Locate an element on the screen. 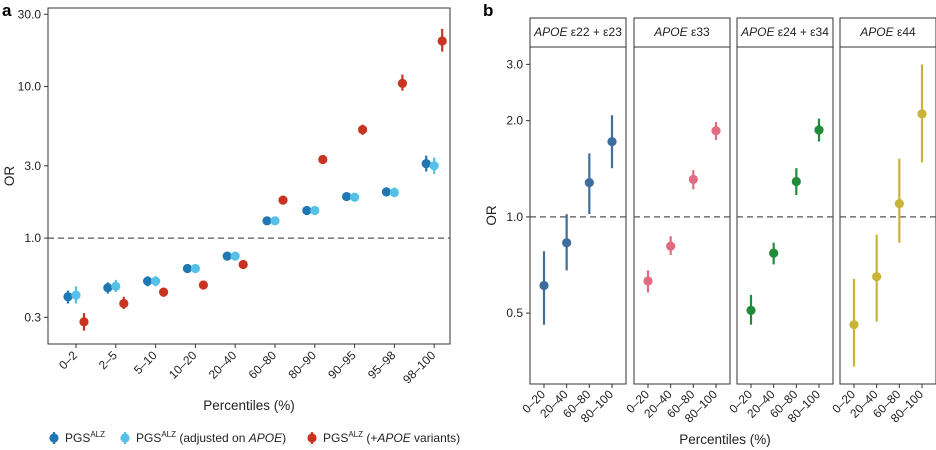  panel-a-ytick-label: 3.0 is located at coordinates (32, 166).